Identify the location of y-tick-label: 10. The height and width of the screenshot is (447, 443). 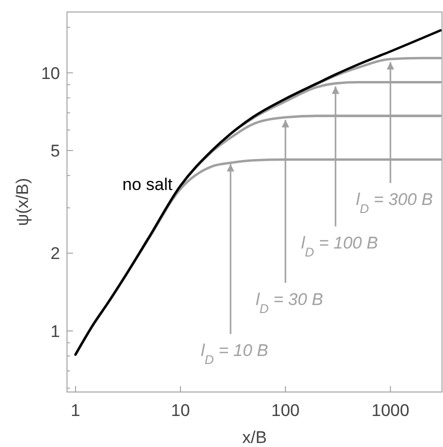
(50, 73).